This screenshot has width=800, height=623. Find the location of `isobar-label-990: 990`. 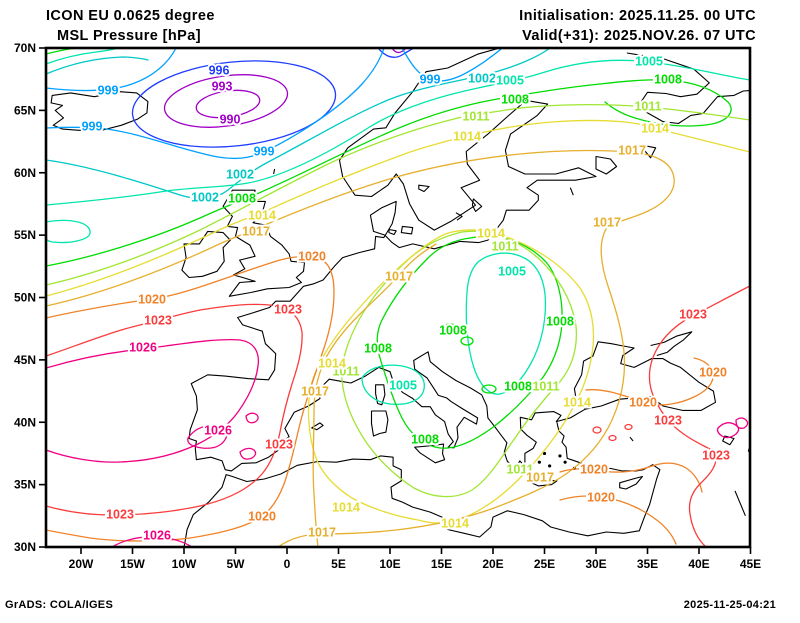

isobar-label-990: 990 is located at coordinates (230, 119).